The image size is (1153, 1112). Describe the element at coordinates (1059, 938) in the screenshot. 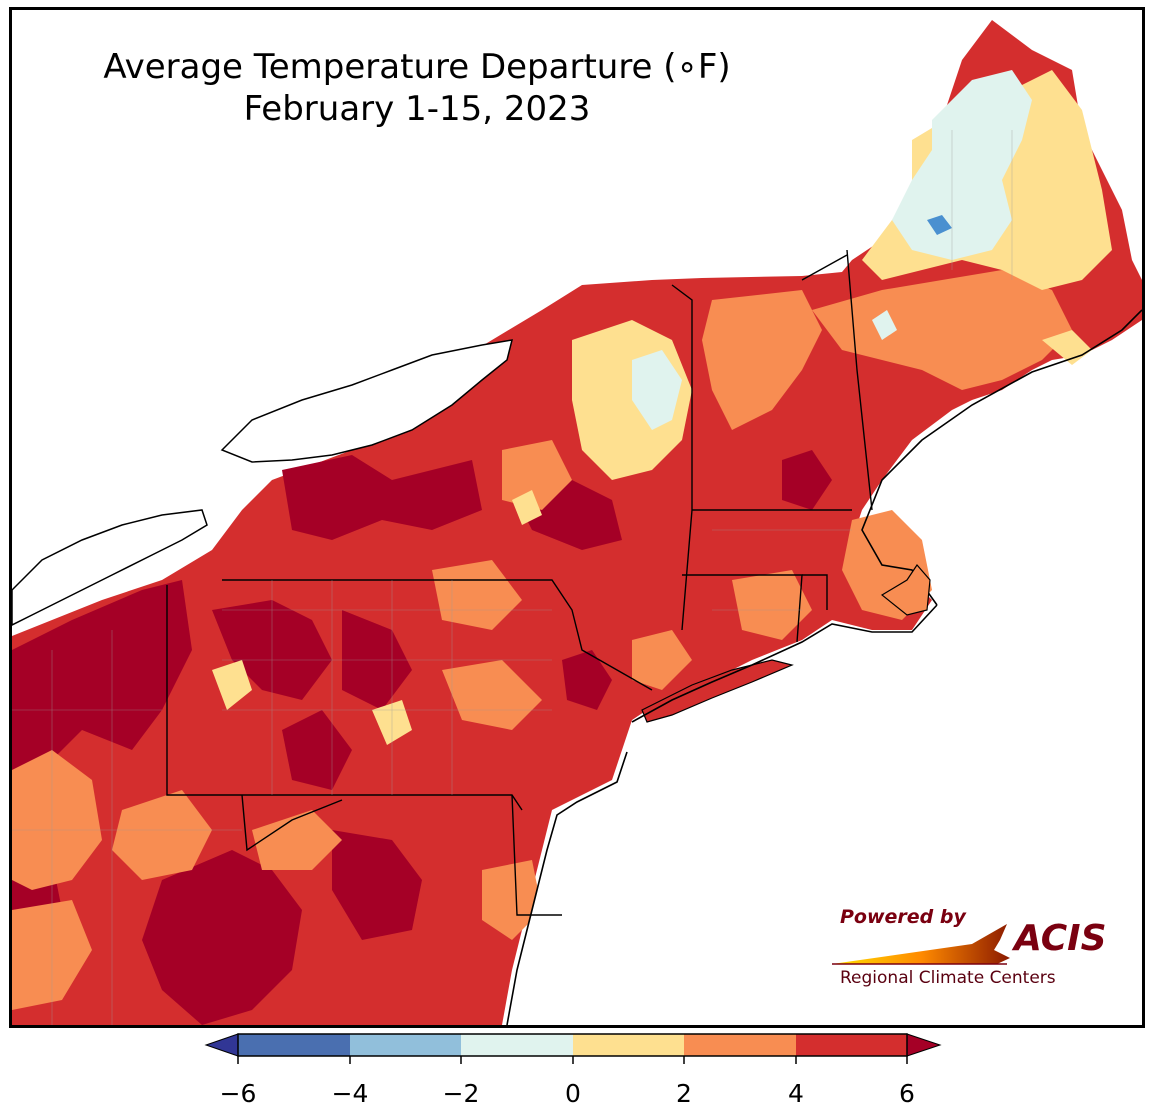

I see `acis-text: ACIS` at that location.